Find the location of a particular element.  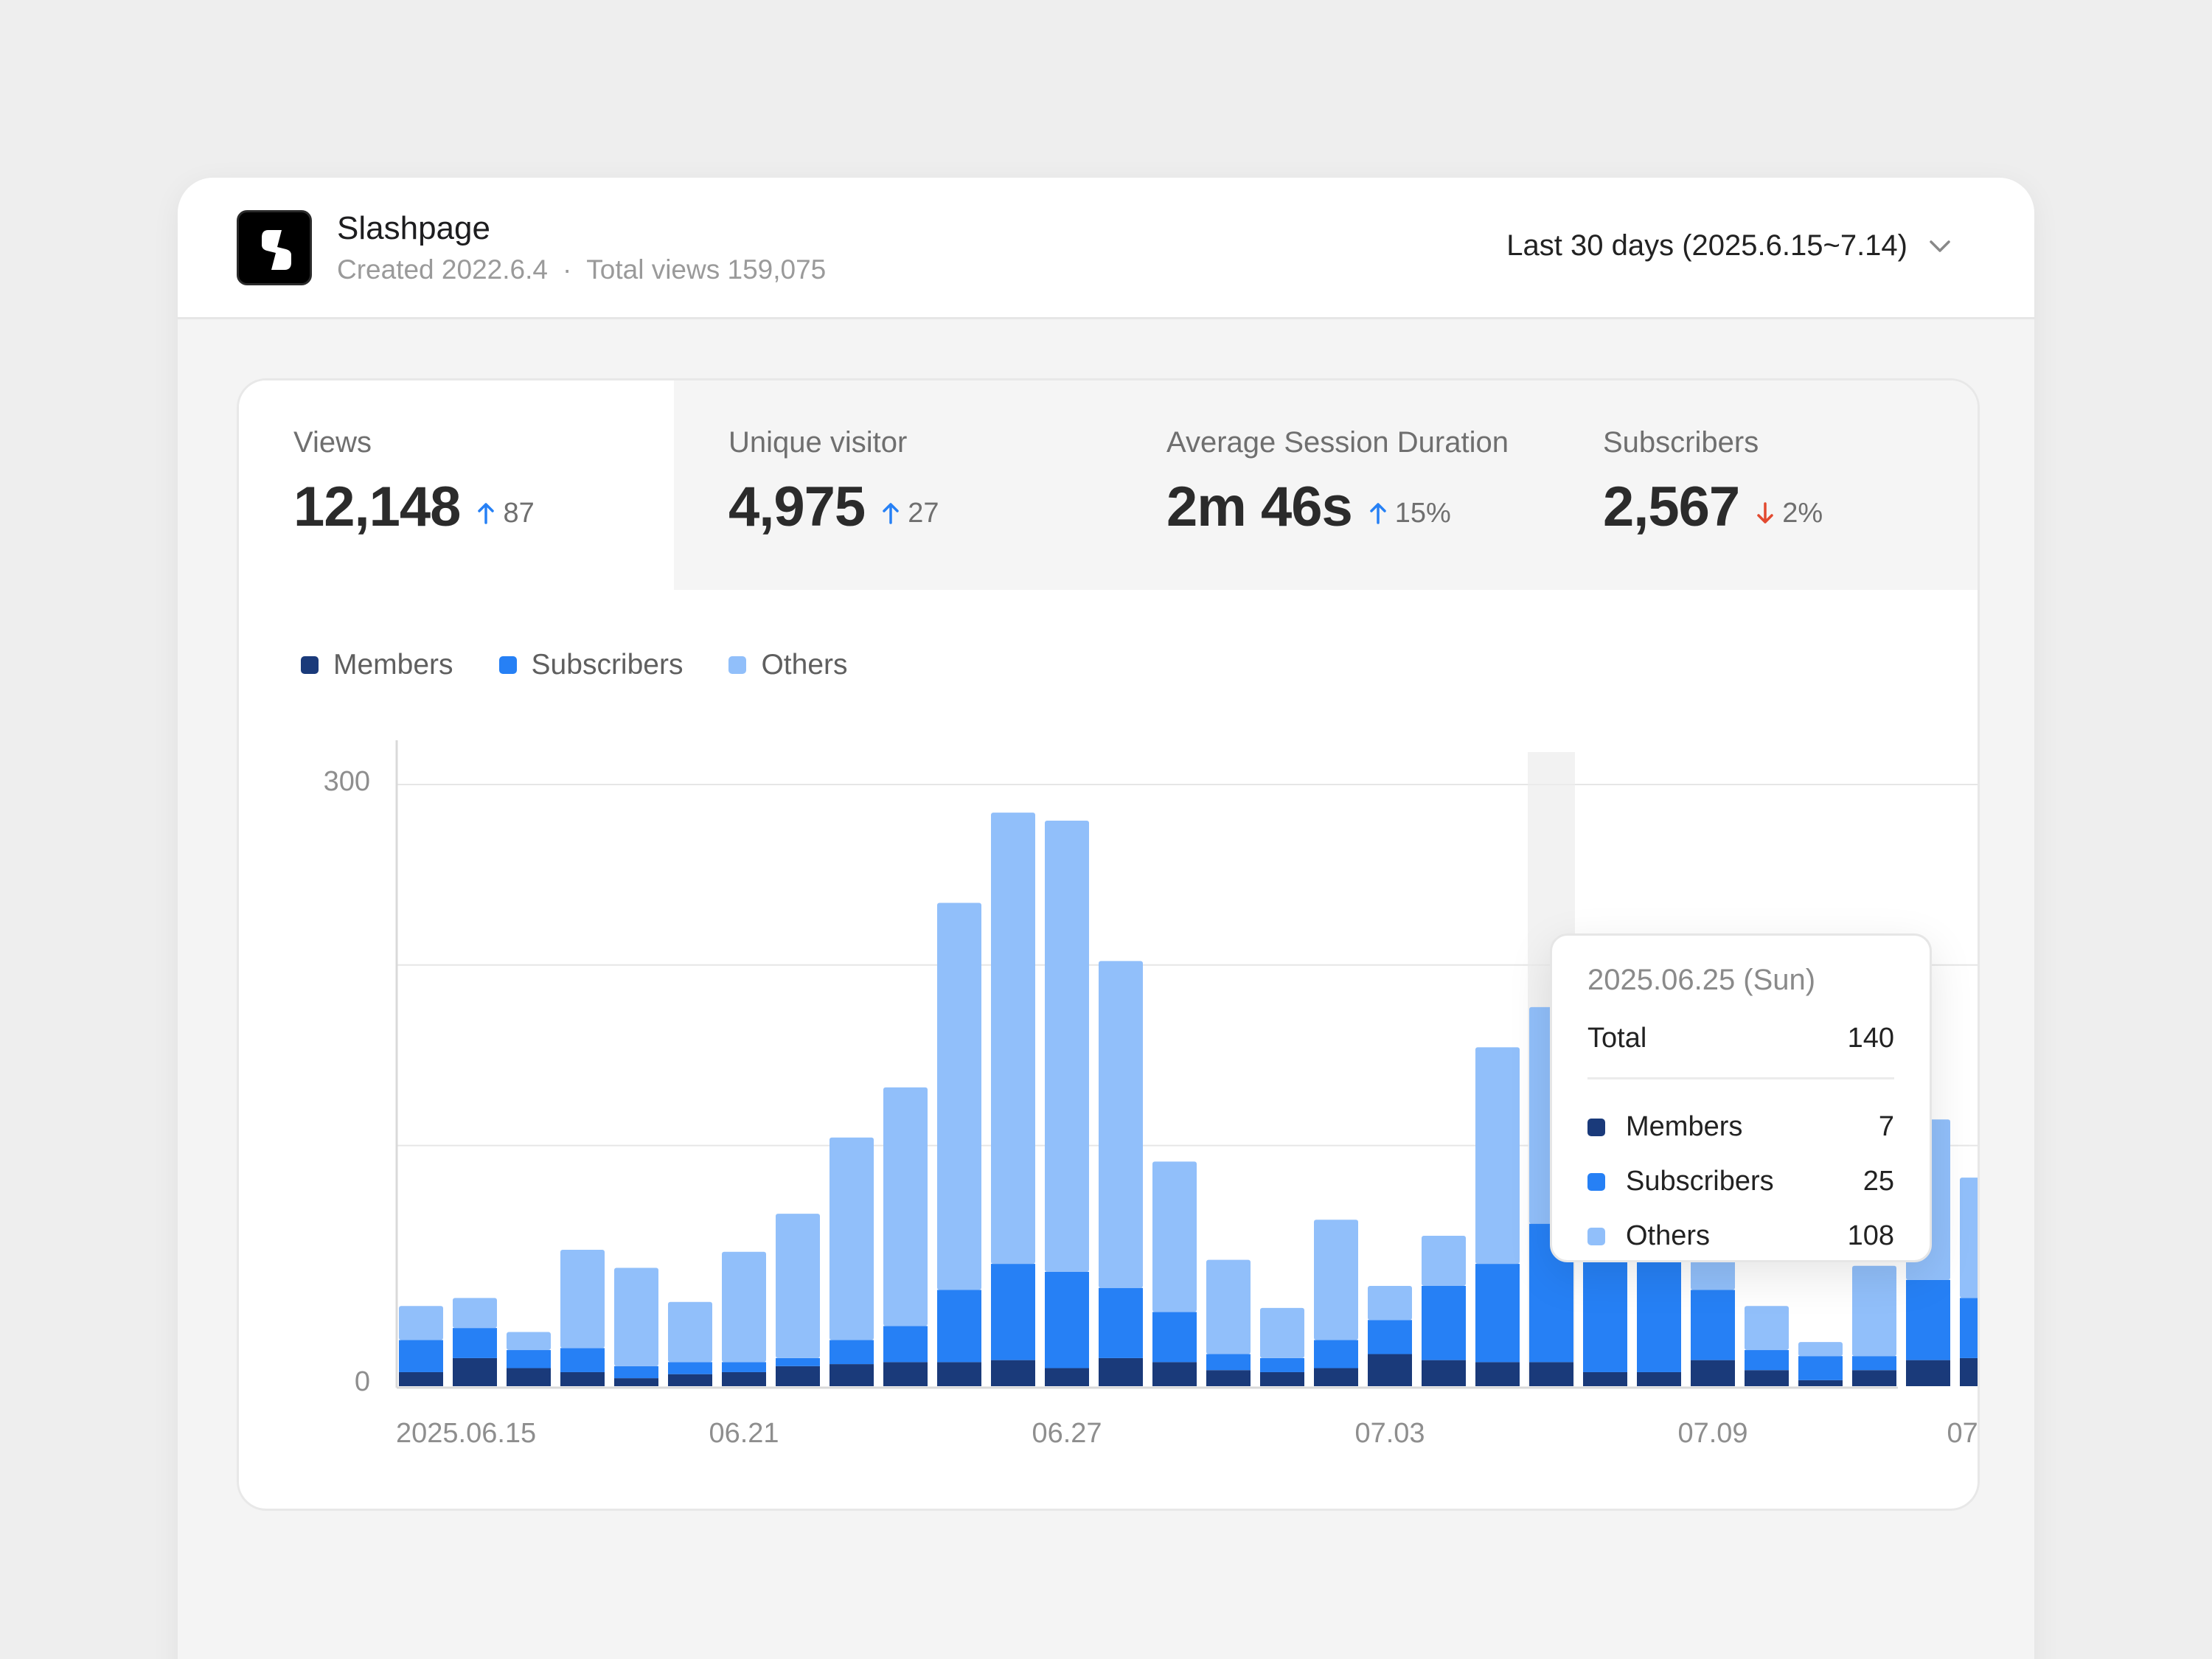

y-tick-label: 0 is located at coordinates (362, 1381).